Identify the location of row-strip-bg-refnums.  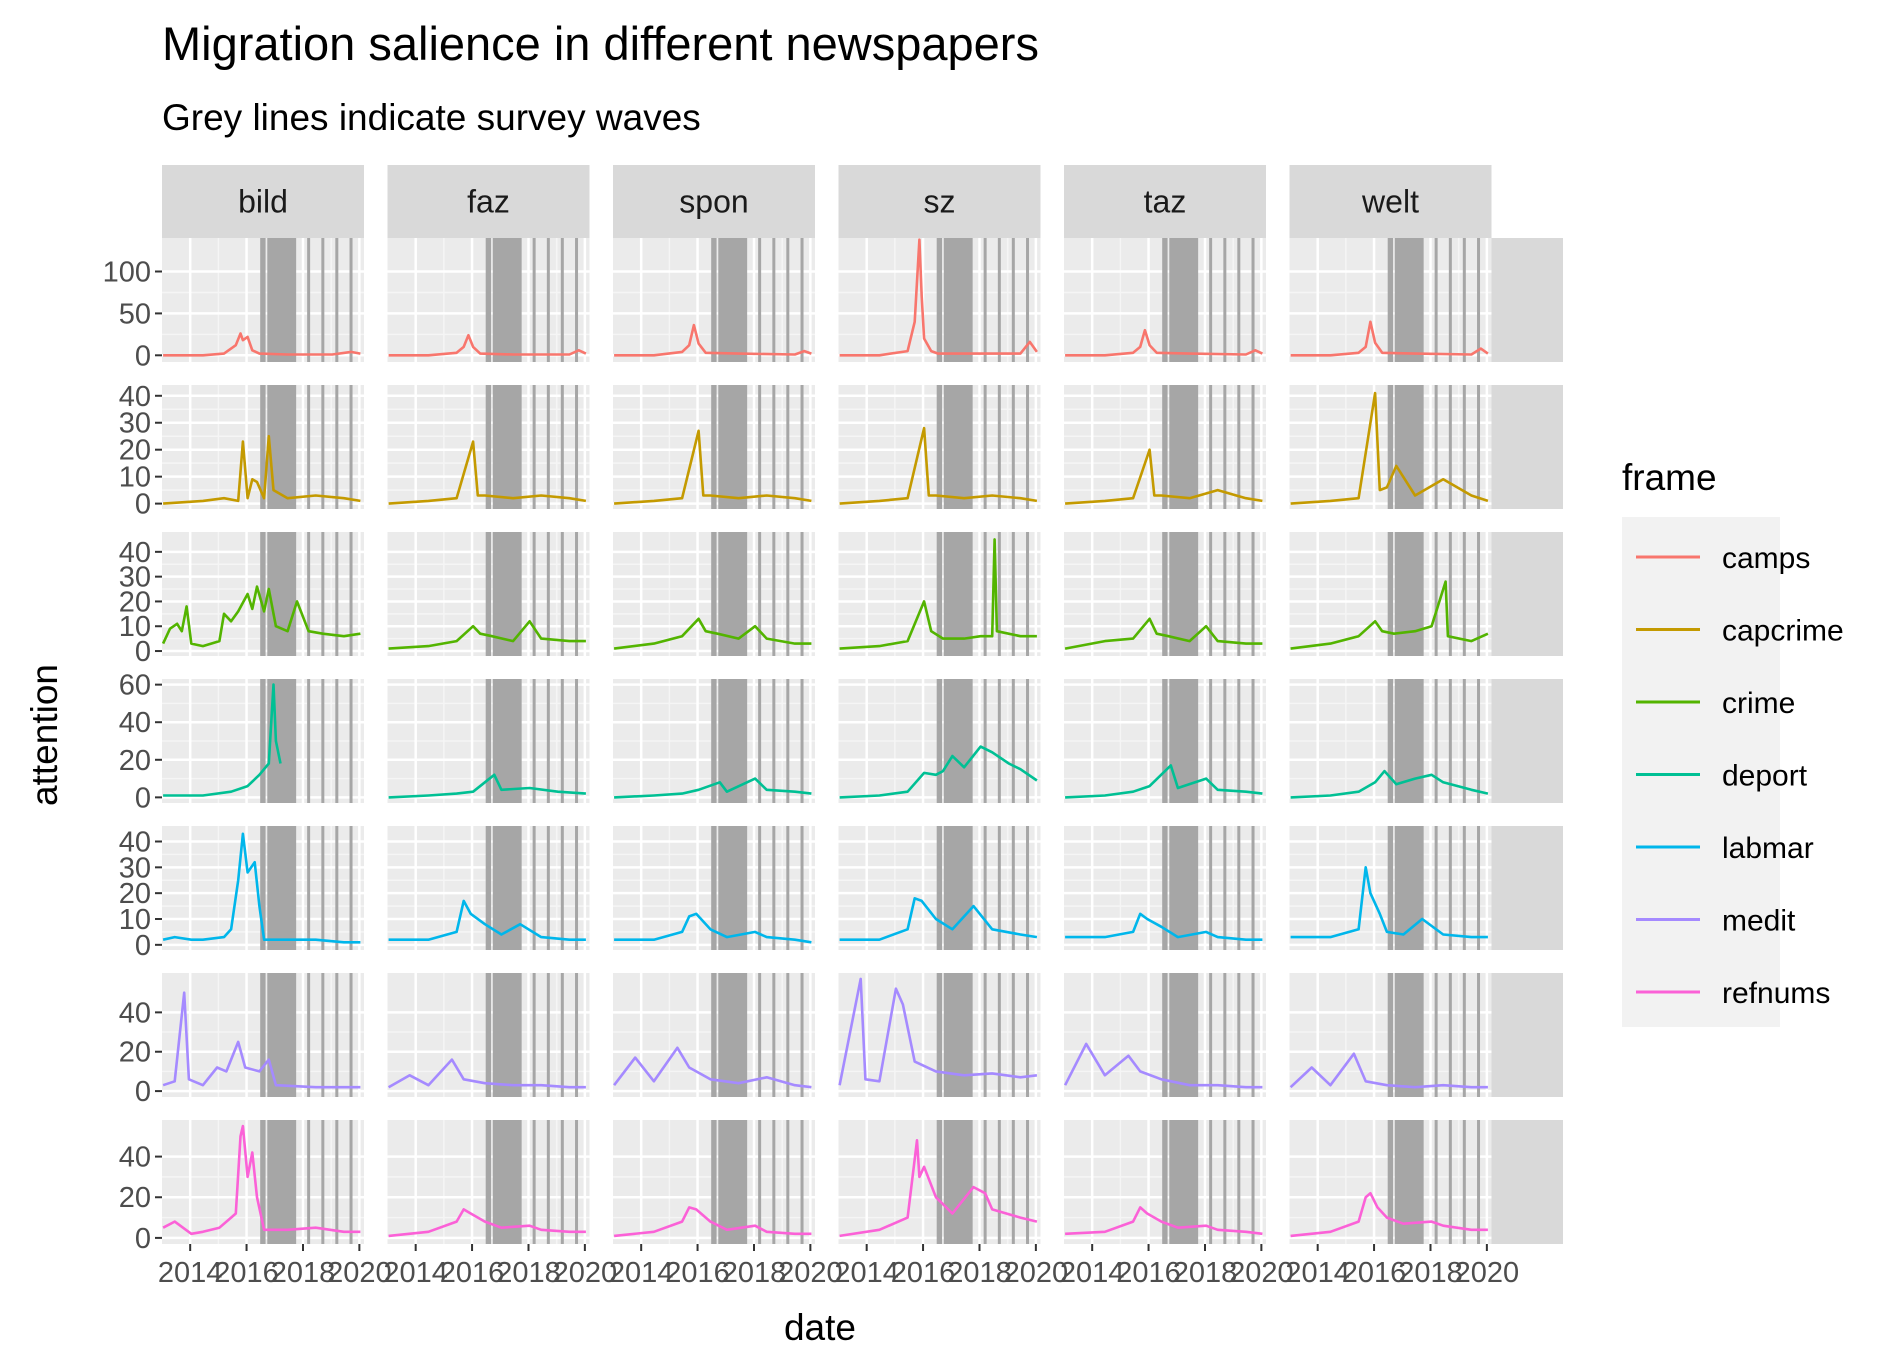
(1525, 1182).